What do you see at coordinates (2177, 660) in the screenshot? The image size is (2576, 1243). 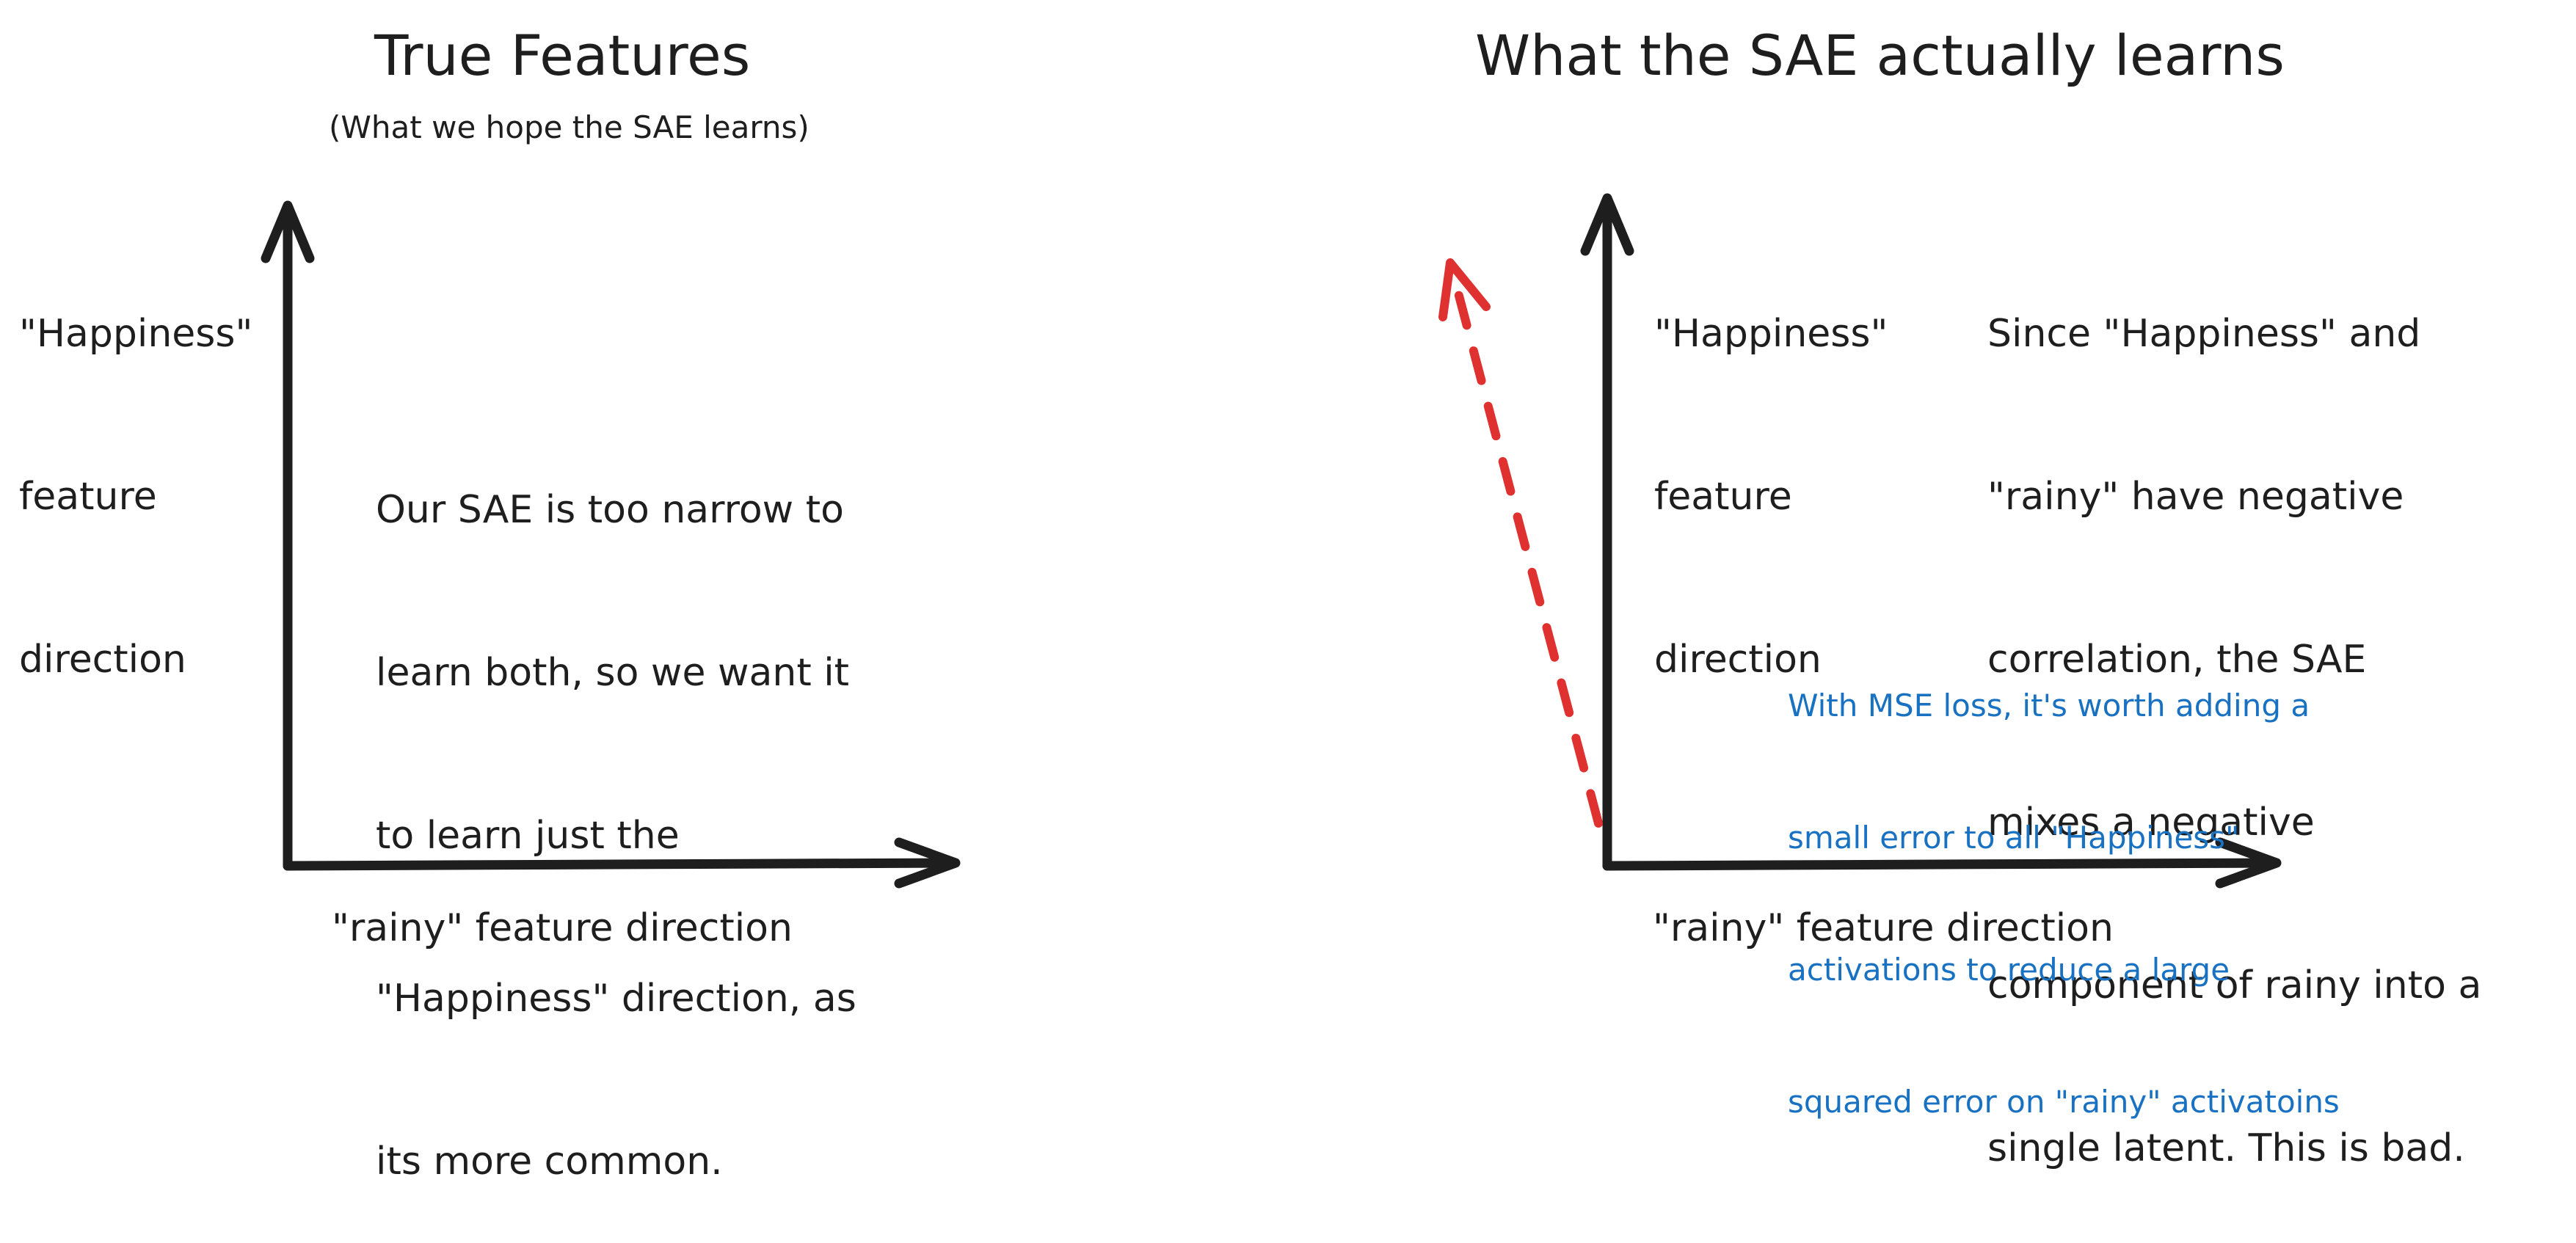 I see `right-note-line: correlation, the SAE` at bounding box center [2177, 660].